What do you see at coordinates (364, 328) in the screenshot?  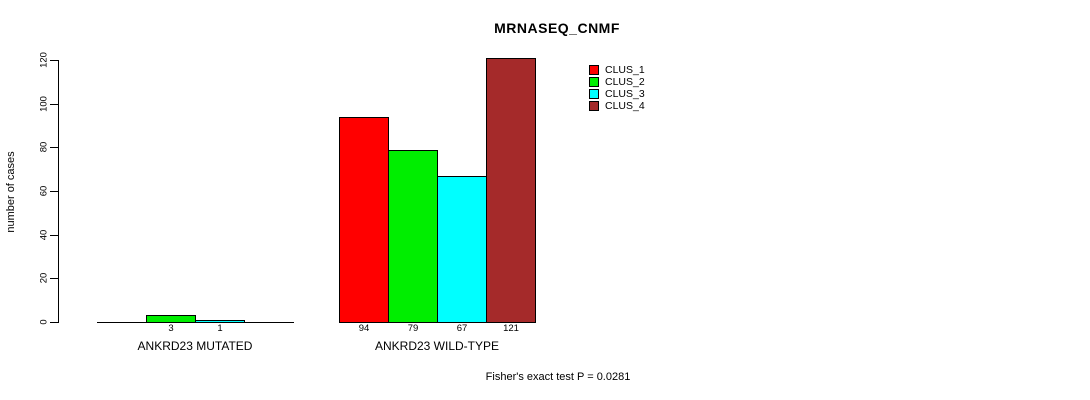 I see `bar-value-label: 94` at bounding box center [364, 328].